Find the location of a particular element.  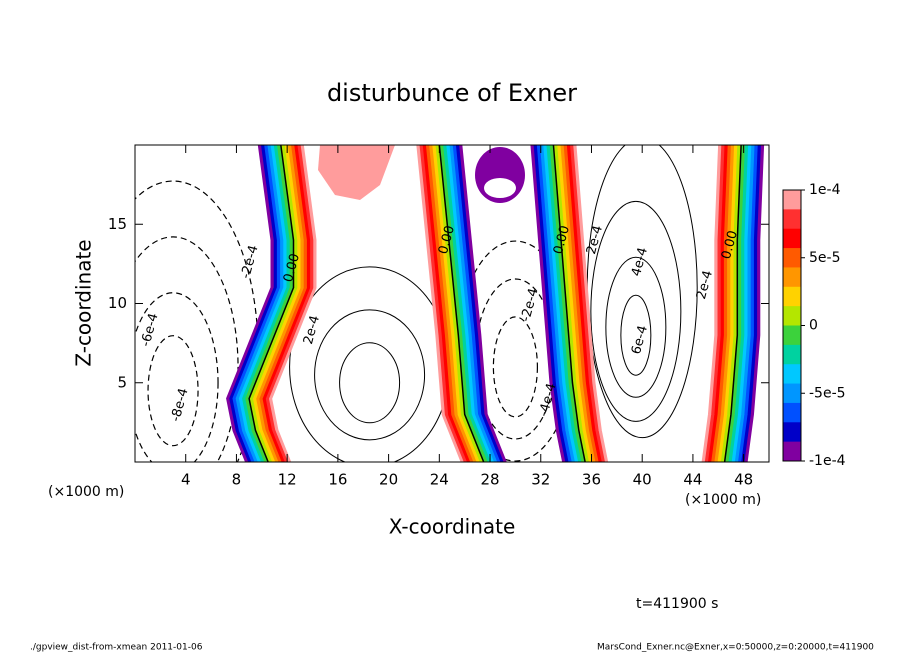

x-tick-label: 8 is located at coordinates (237, 480).